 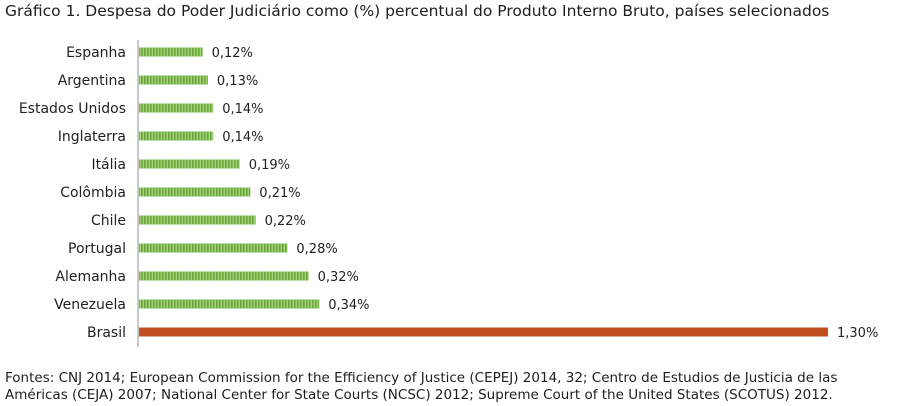 I want to click on category-label: Alemanha, so click(x=90, y=277).